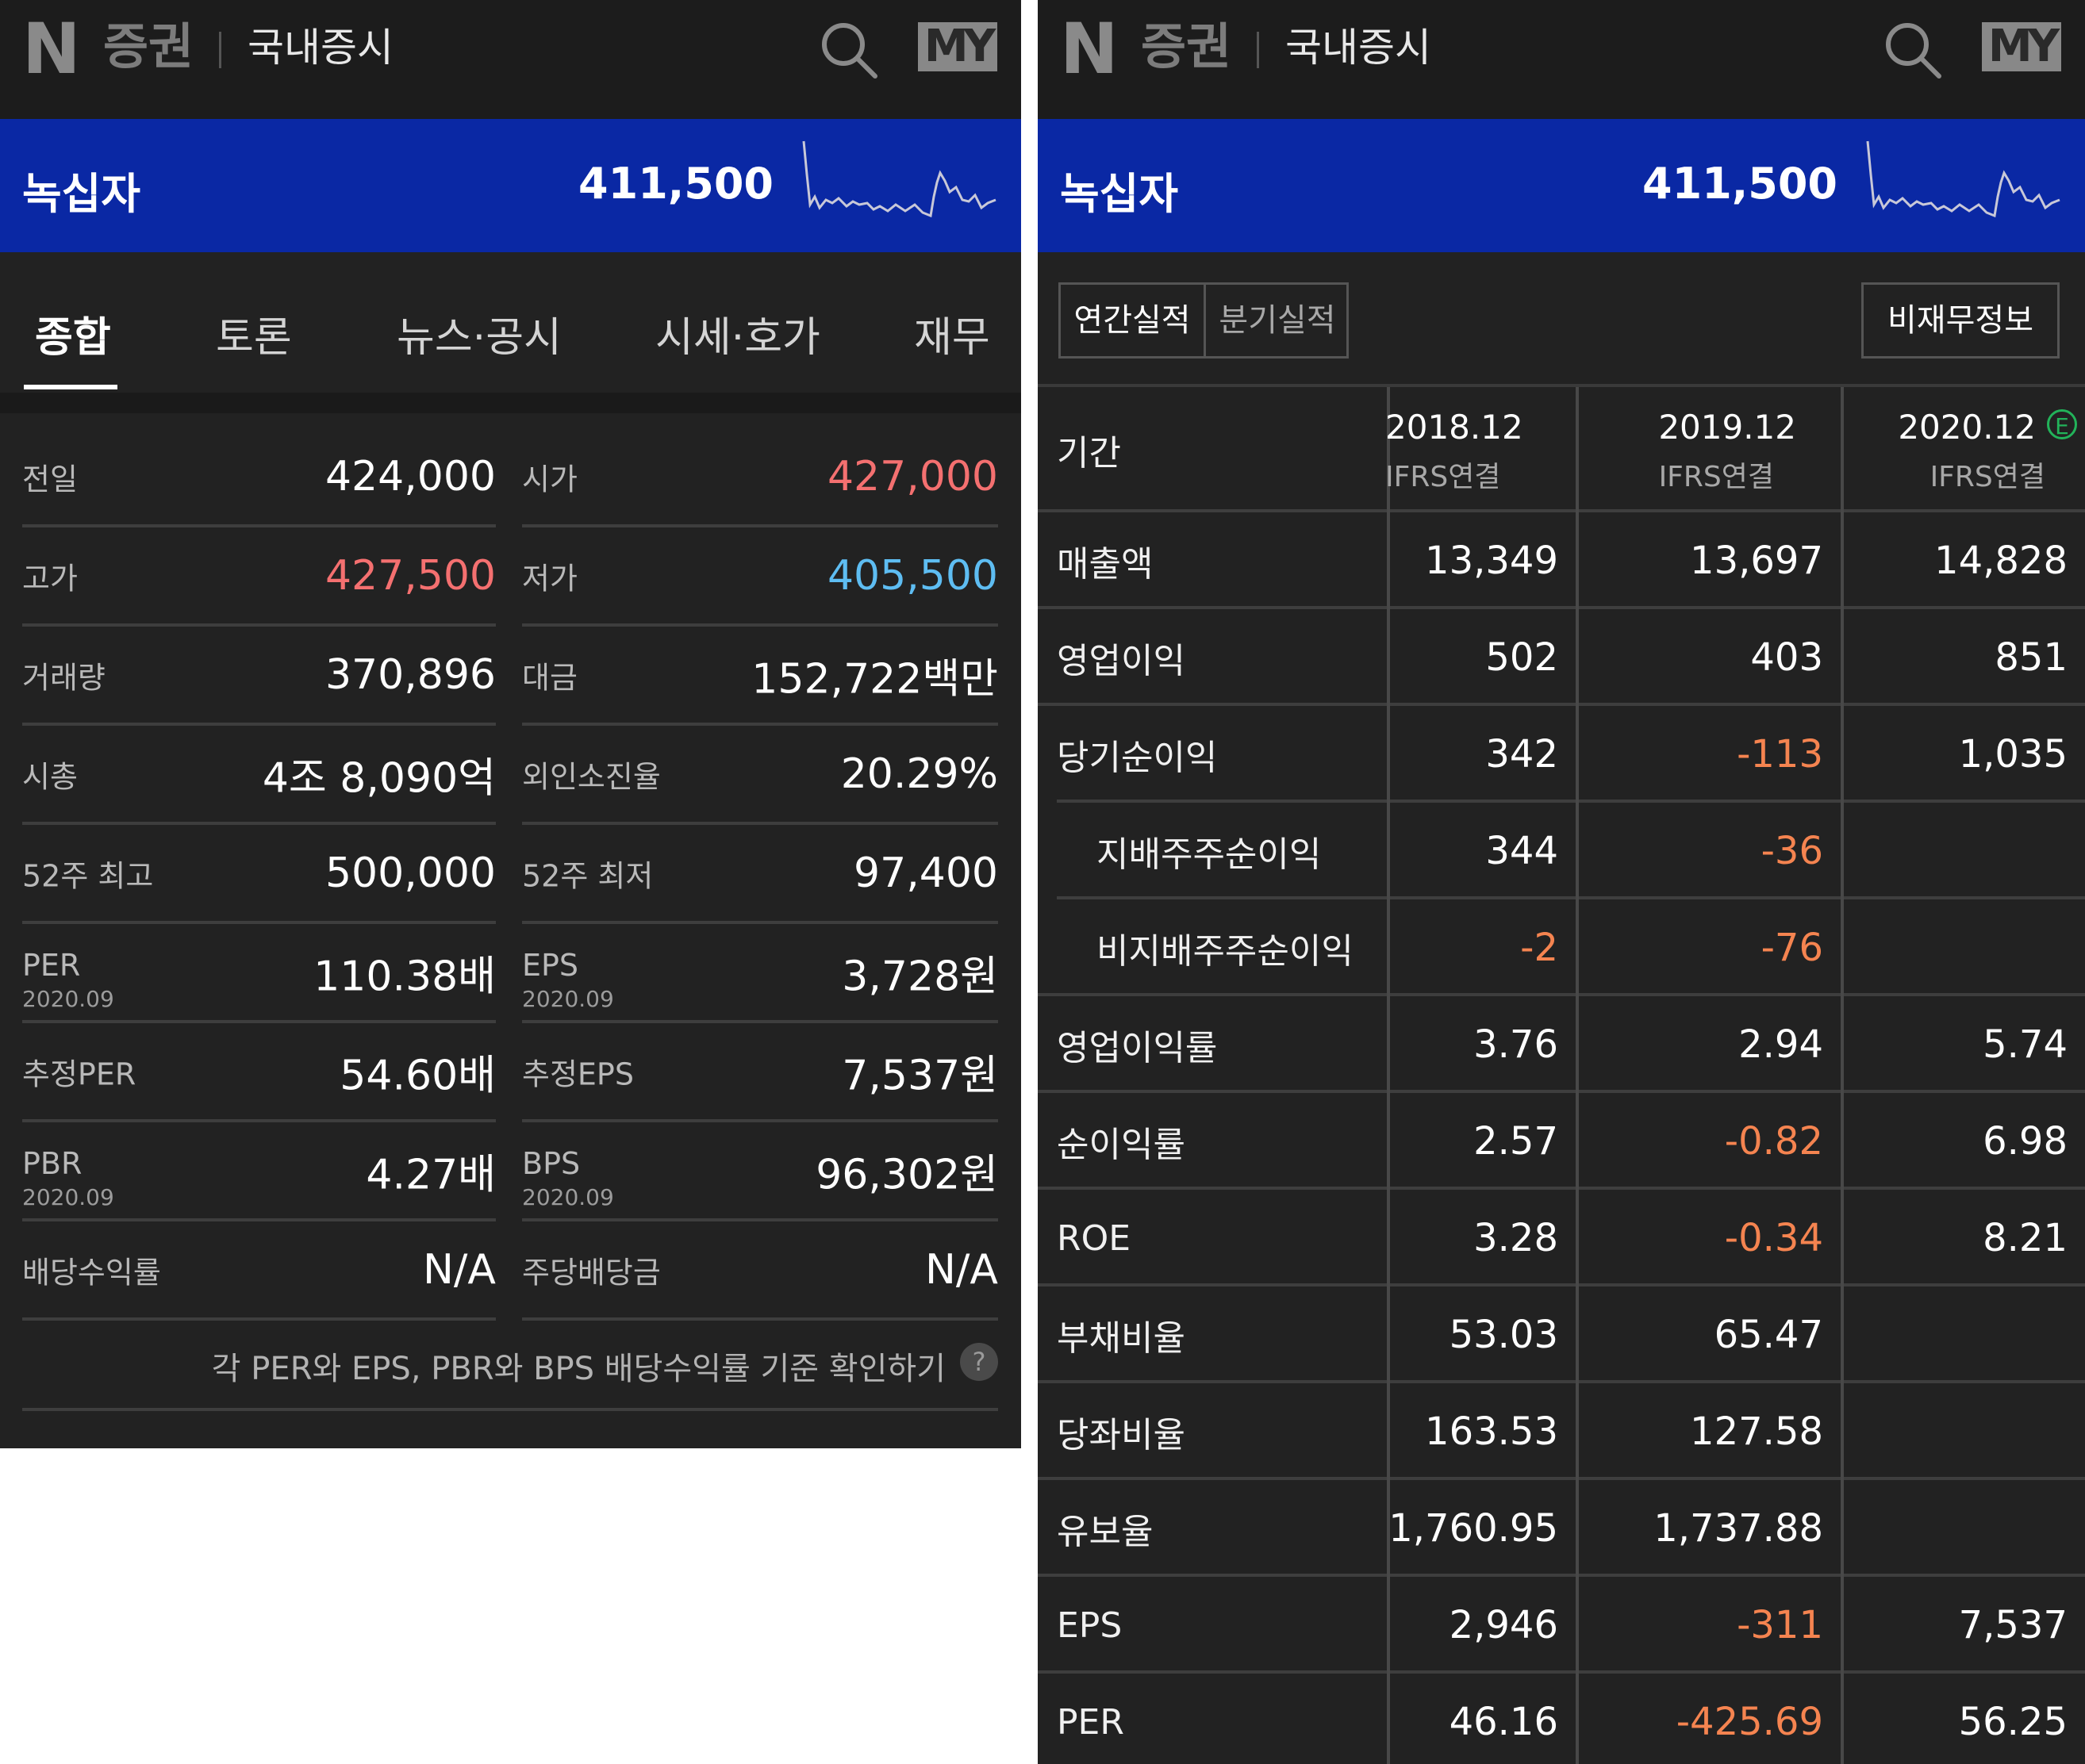 The height and width of the screenshot is (1764, 2085). What do you see at coordinates (254, 338) in the screenshot?
I see `tab-discussion: 토론` at bounding box center [254, 338].